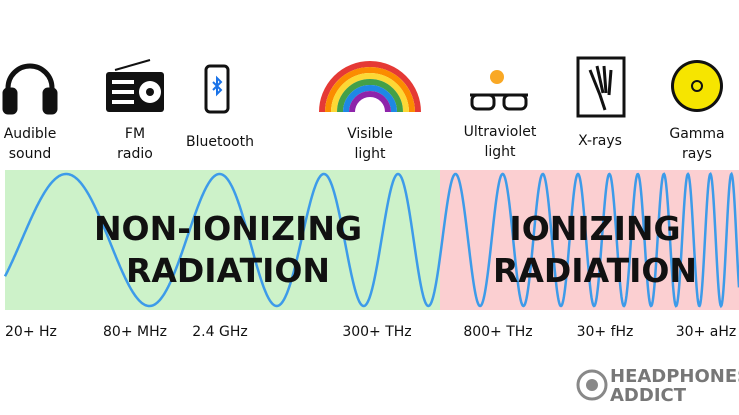 The height and width of the screenshot is (415, 739). Describe the element at coordinates (697, 154) in the screenshot. I see `icon-label: rays` at that location.